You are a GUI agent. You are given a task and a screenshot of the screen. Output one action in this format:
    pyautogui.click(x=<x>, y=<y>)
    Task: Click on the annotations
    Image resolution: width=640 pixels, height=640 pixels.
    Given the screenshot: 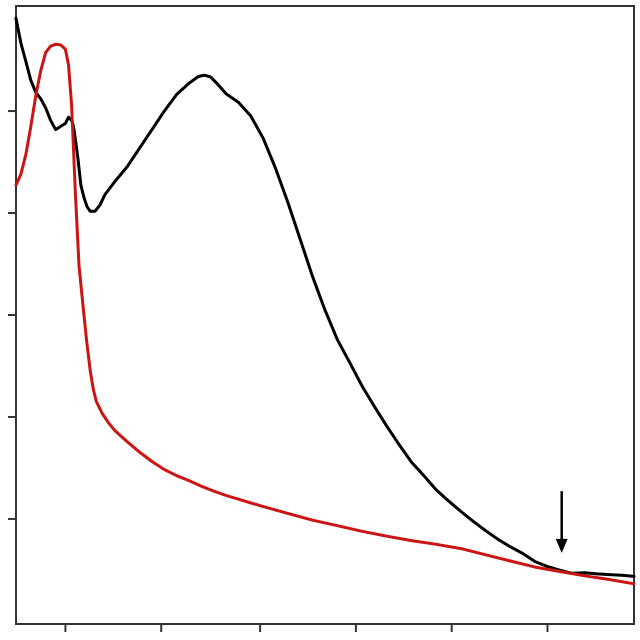 What is the action you would take?
    pyautogui.click(x=561, y=522)
    